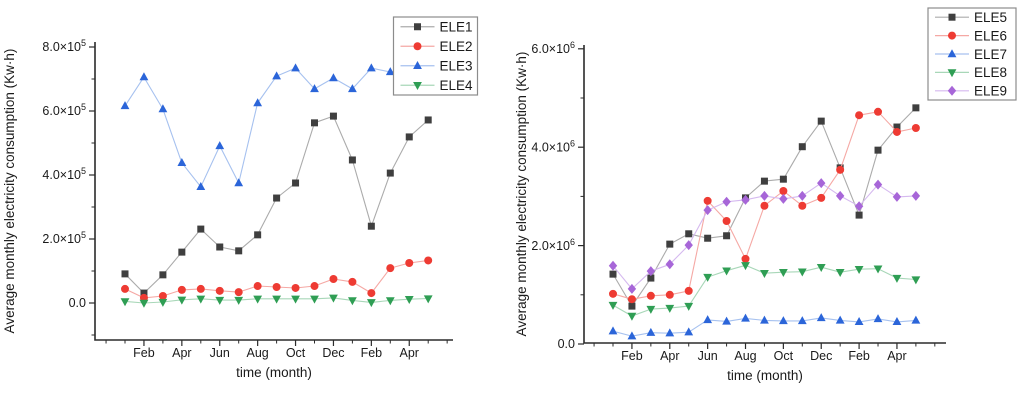 The width and height of the screenshot is (1024, 407). I want to click on right-x-tick-label: Apr, so click(896, 356).